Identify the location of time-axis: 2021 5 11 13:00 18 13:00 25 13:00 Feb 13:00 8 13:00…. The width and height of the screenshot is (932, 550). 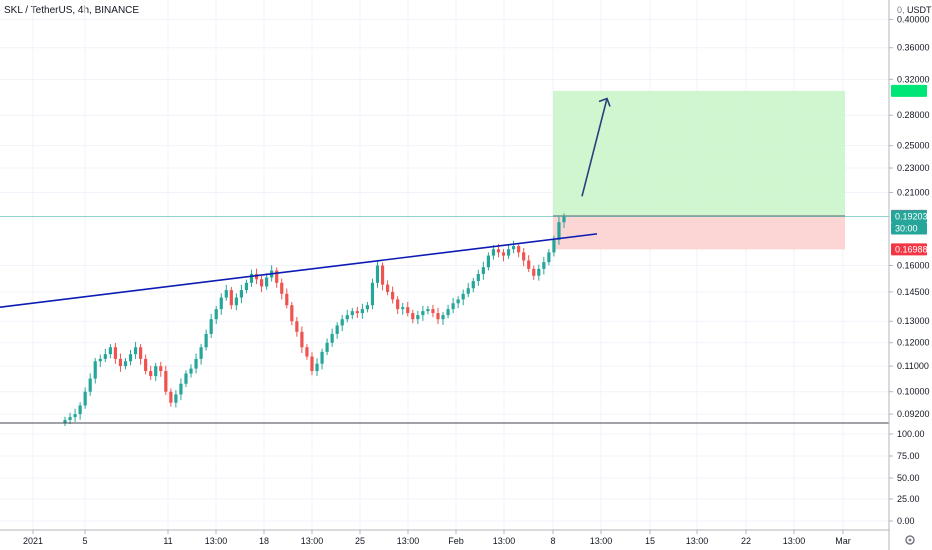
(437, 538).